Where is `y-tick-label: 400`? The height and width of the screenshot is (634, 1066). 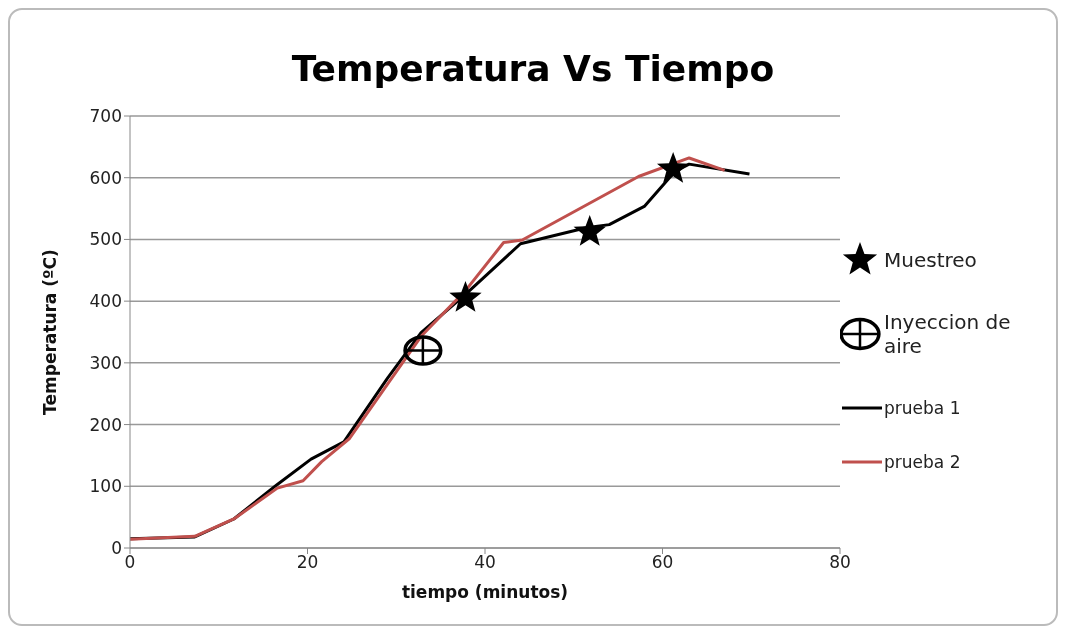
y-tick-label: 400 is located at coordinates (105, 301).